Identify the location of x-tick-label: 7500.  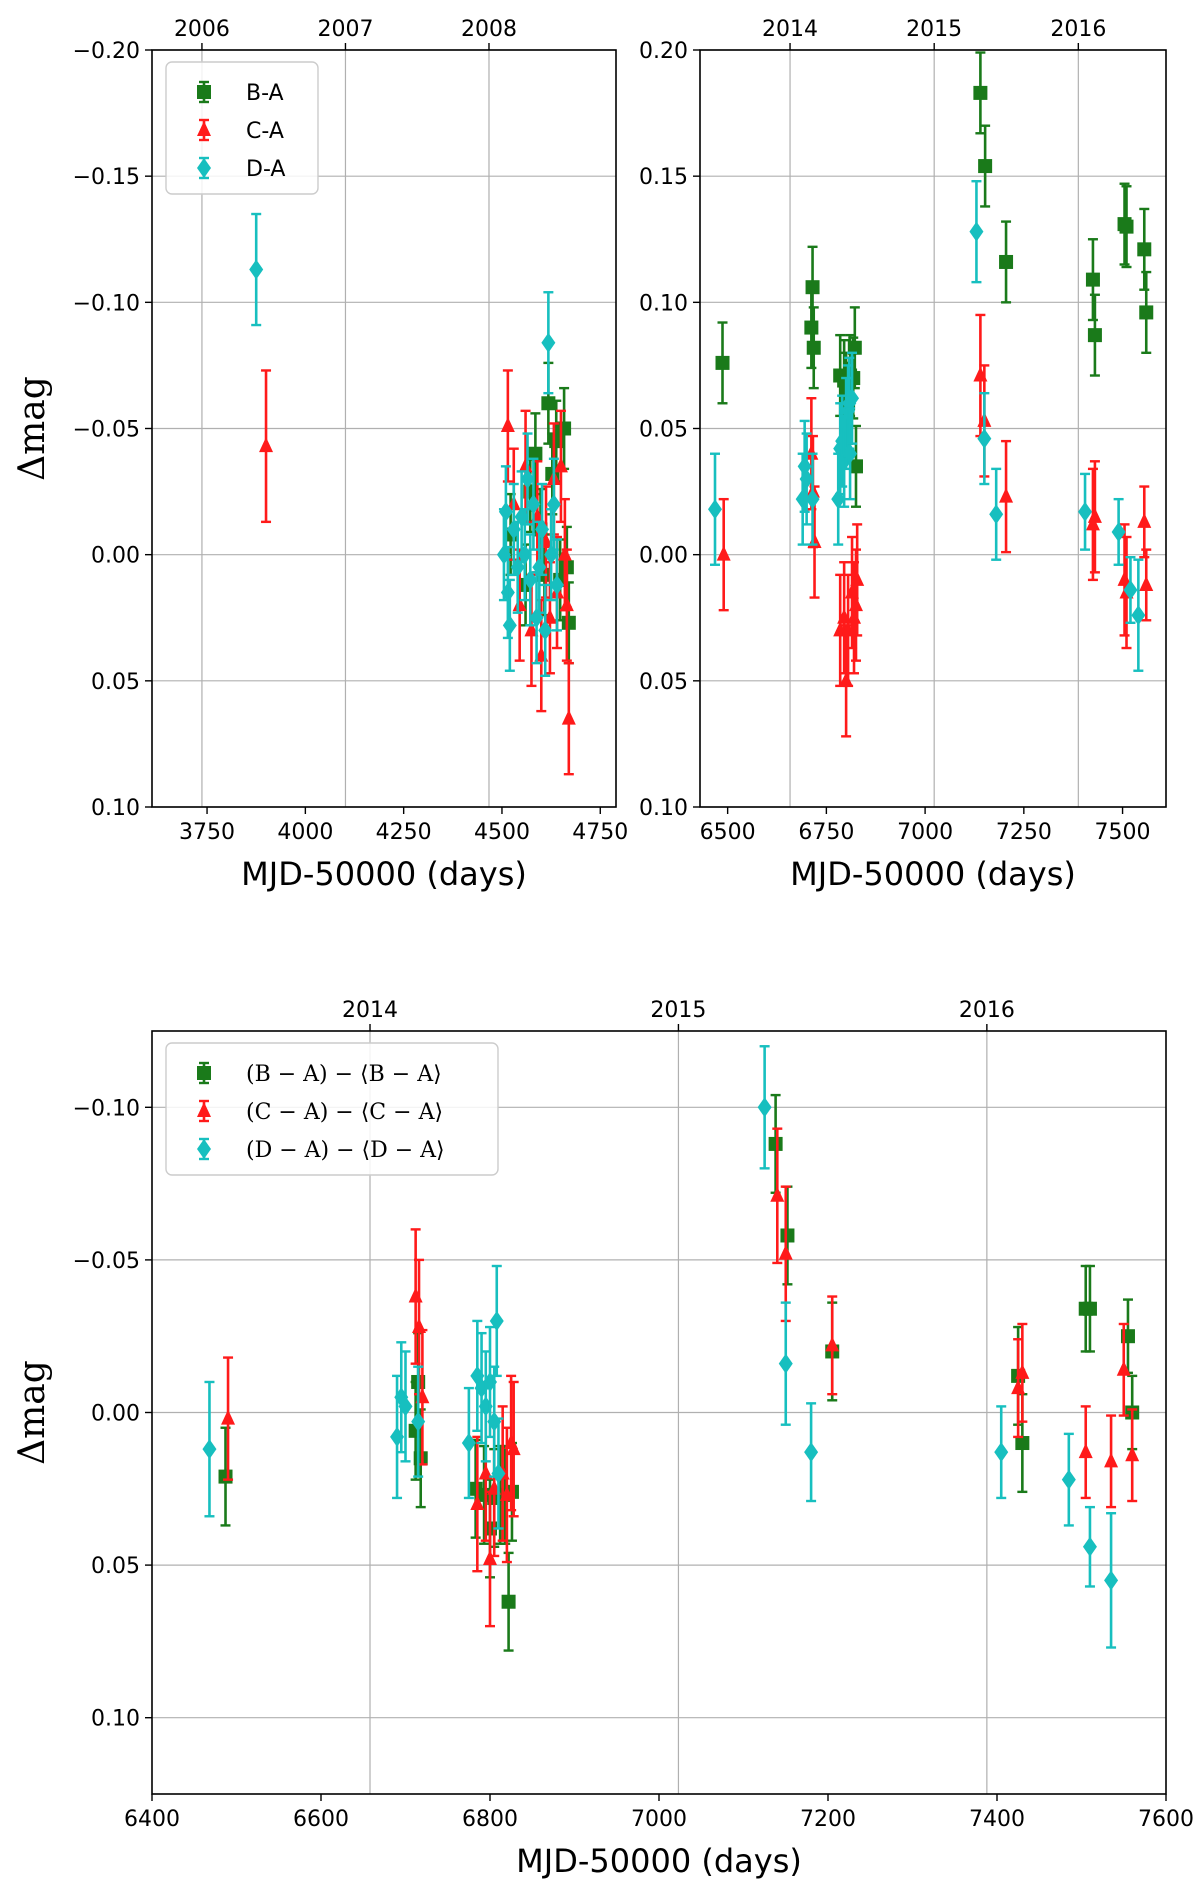
(1123, 832).